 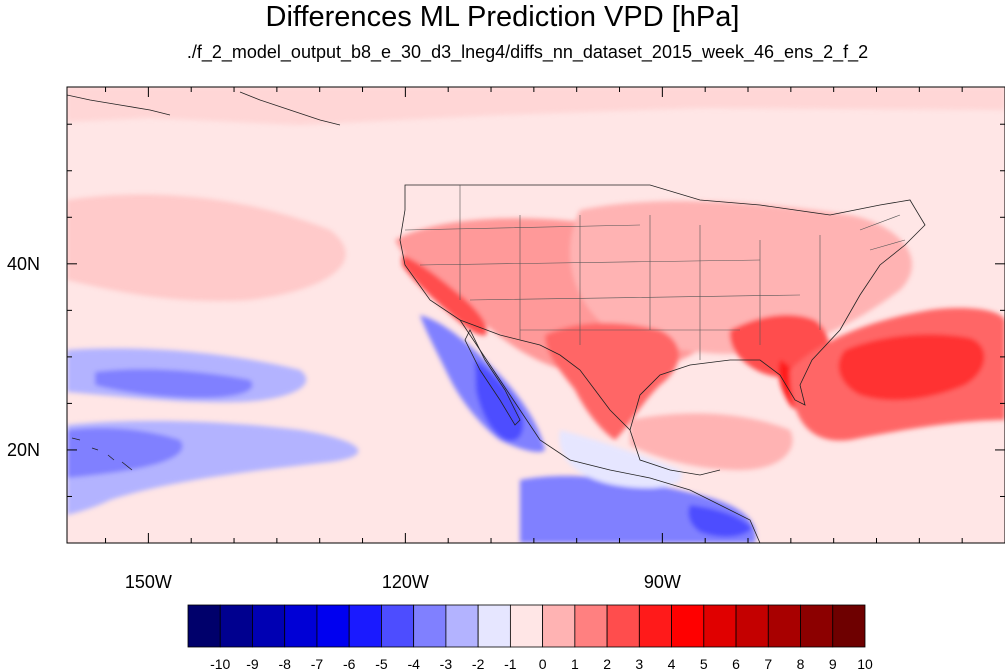 I want to click on colorbar-label: -2, so click(x=478, y=664).